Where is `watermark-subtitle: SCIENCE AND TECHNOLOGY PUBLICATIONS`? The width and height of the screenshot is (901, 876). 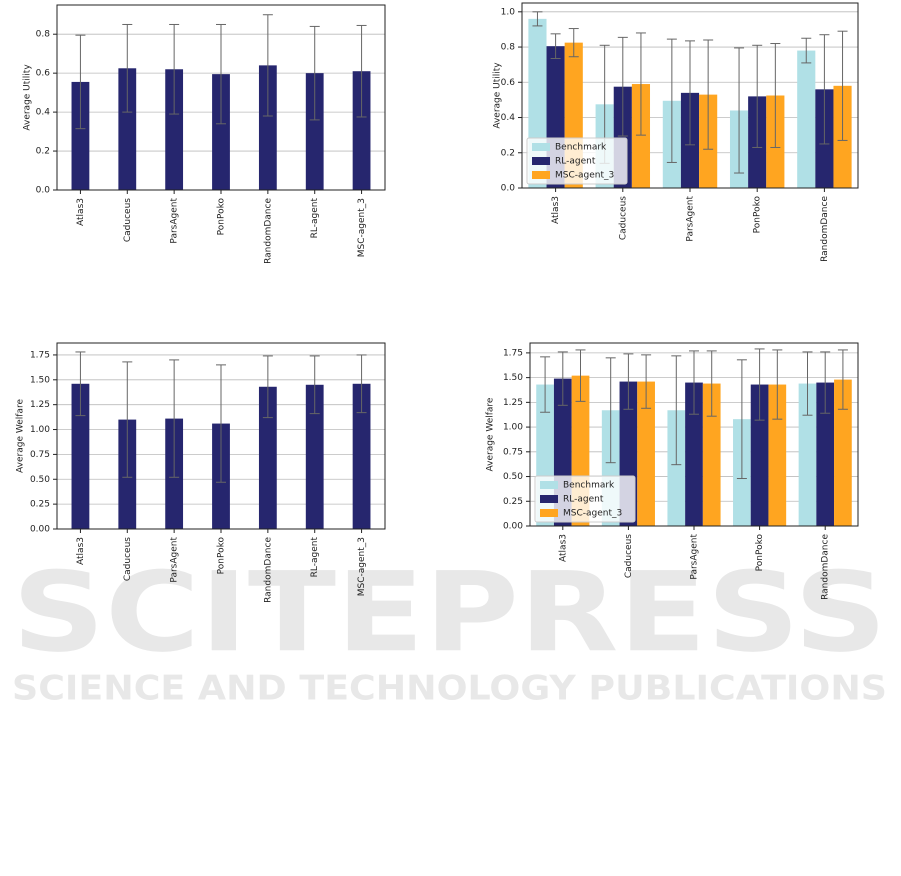
watermark-subtitle: SCIENCE AND TECHNOLOGY PUBLICATIONS is located at coordinates (449, 689).